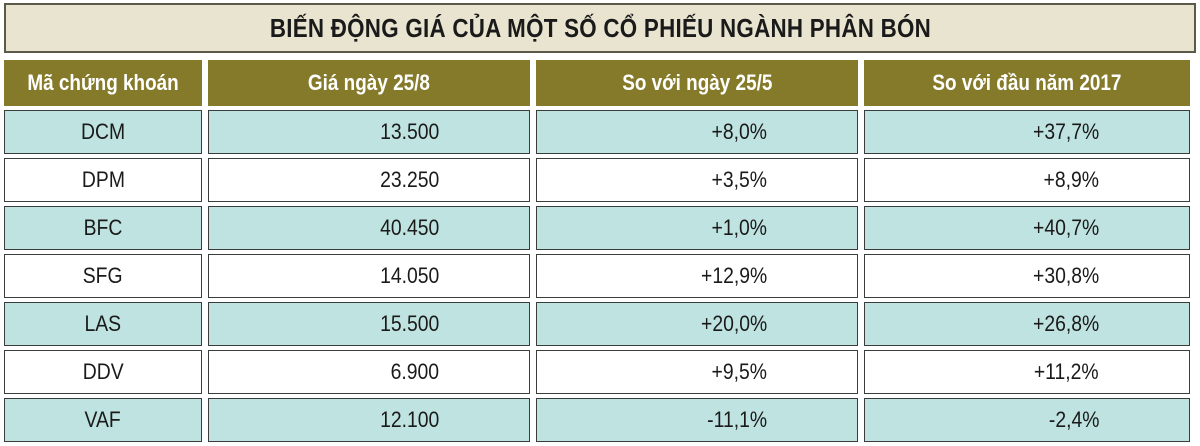 The height and width of the screenshot is (446, 1200). What do you see at coordinates (697, 324) in the screenshot?
I see `cell-vs-may: +20,0%` at bounding box center [697, 324].